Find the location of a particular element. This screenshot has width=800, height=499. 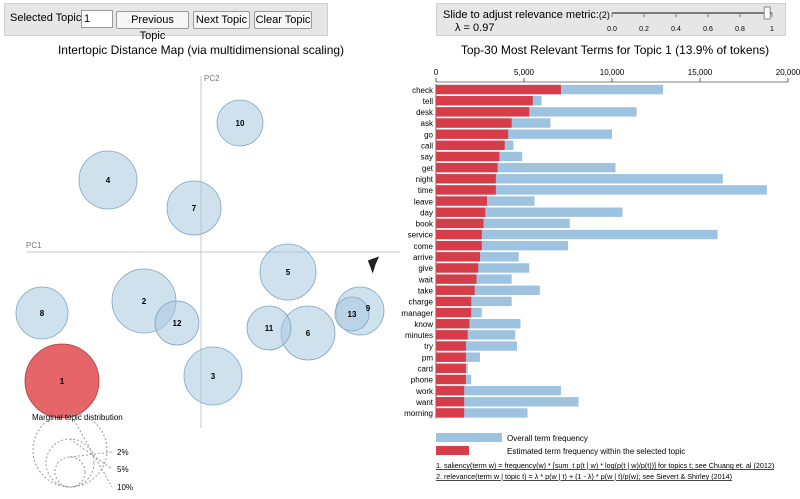

term-label: know is located at coordinates (423, 324).